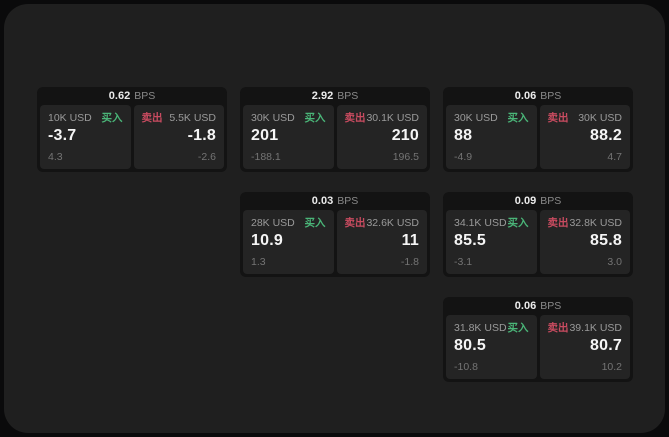 This screenshot has width=669, height=437. Describe the element at coordinates (266, 157) in the screenshot. I see `buy-delta: -188.1` at that location.